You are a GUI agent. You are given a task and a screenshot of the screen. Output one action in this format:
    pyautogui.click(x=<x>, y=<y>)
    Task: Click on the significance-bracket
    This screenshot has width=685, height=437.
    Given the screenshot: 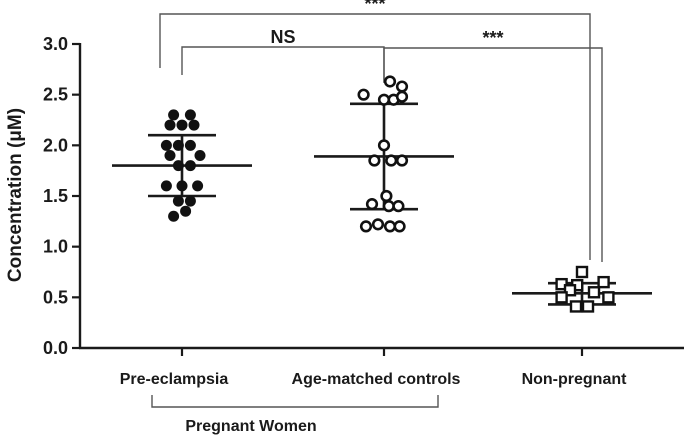 What is the action you would take?
    pyautogui.click(x=283, y=64)
    